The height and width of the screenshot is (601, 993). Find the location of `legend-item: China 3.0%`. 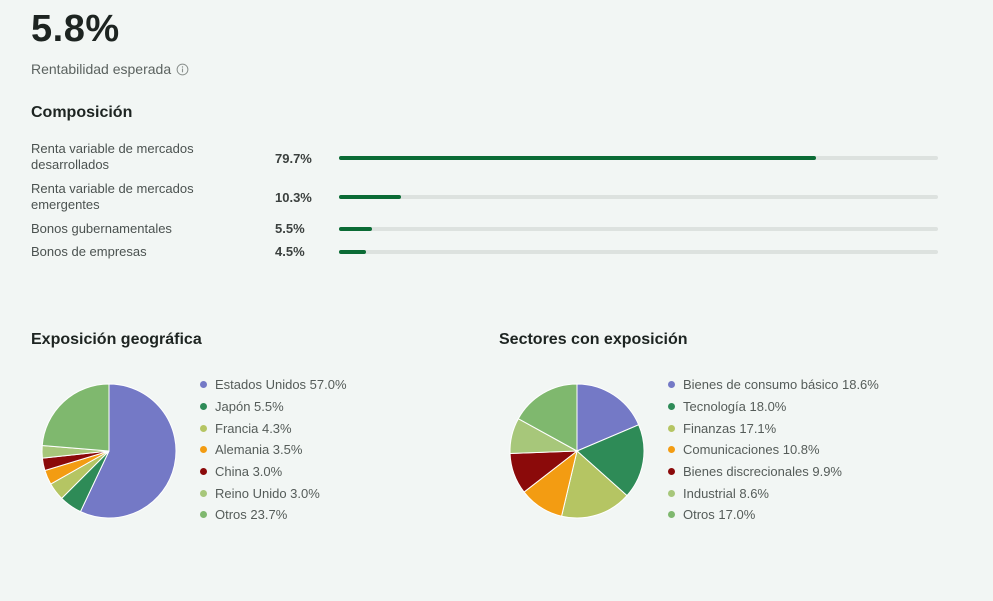

legend-item: China 3.0% is located at coordinates (273, 472).